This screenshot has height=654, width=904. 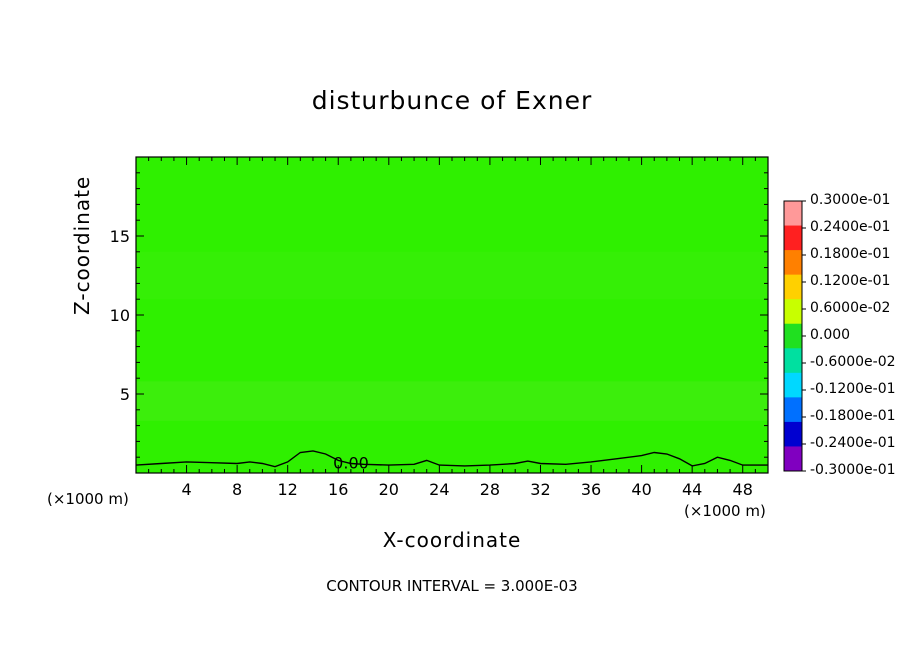 What do you see at coordinates (452, 100) in the screenshot?
I see `chart-title: disturbunce of Exner` at bounding box center [452, 100].